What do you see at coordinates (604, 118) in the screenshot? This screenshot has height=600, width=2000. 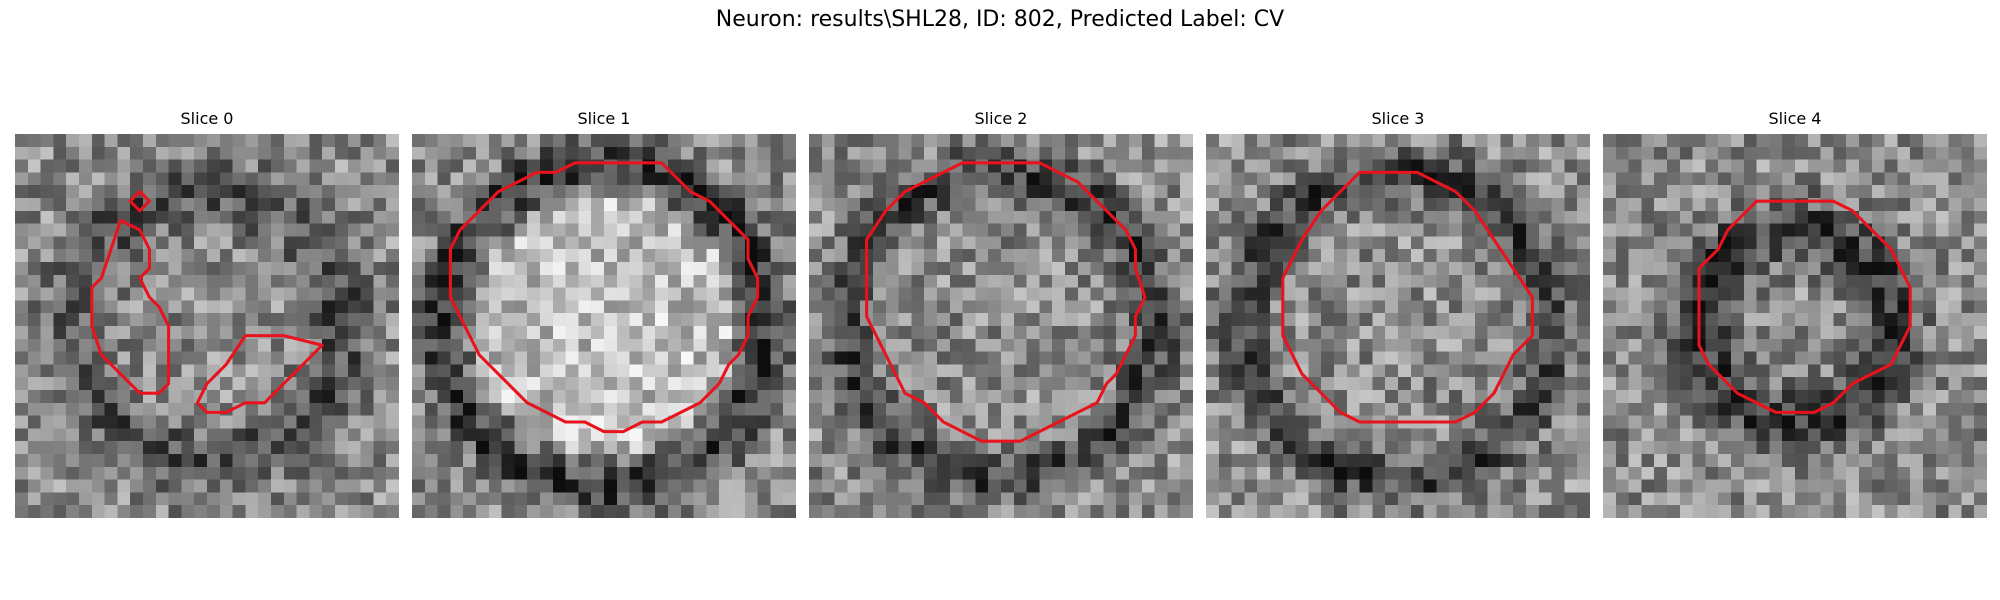 I see `slice-title: Slice 1` at bounding box center [604, 118].